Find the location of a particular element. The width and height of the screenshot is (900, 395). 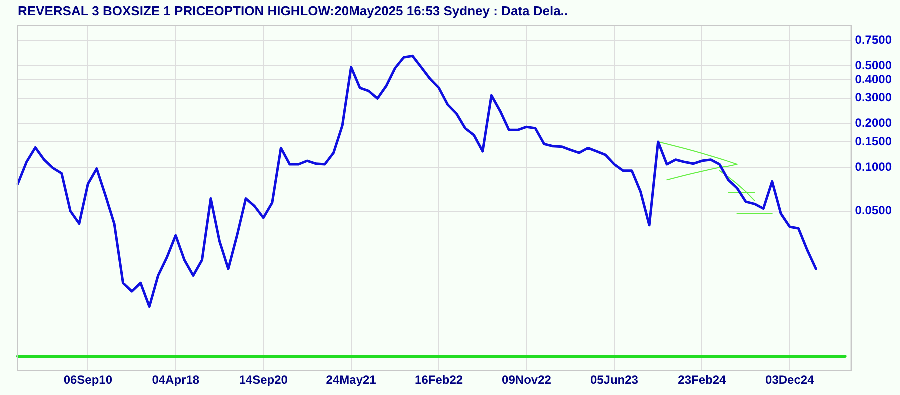

chart-title: REVERSAL 3 BOXSIZE 1 PRICEOPTION HIGHLOW:20May2025 16:53 Sydney : Data Dela.. is located at coordinates (293, 10).